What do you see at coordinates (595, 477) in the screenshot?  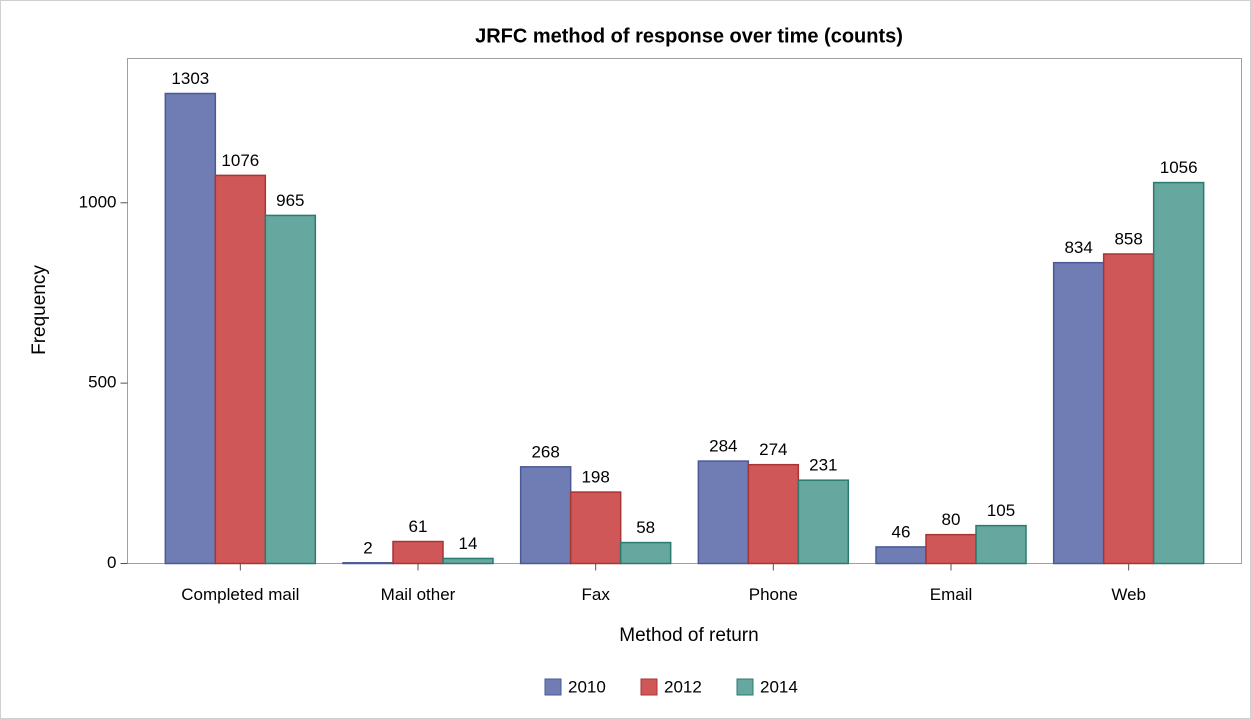 I see `value-label: 198` at bounding box center [595, 477].